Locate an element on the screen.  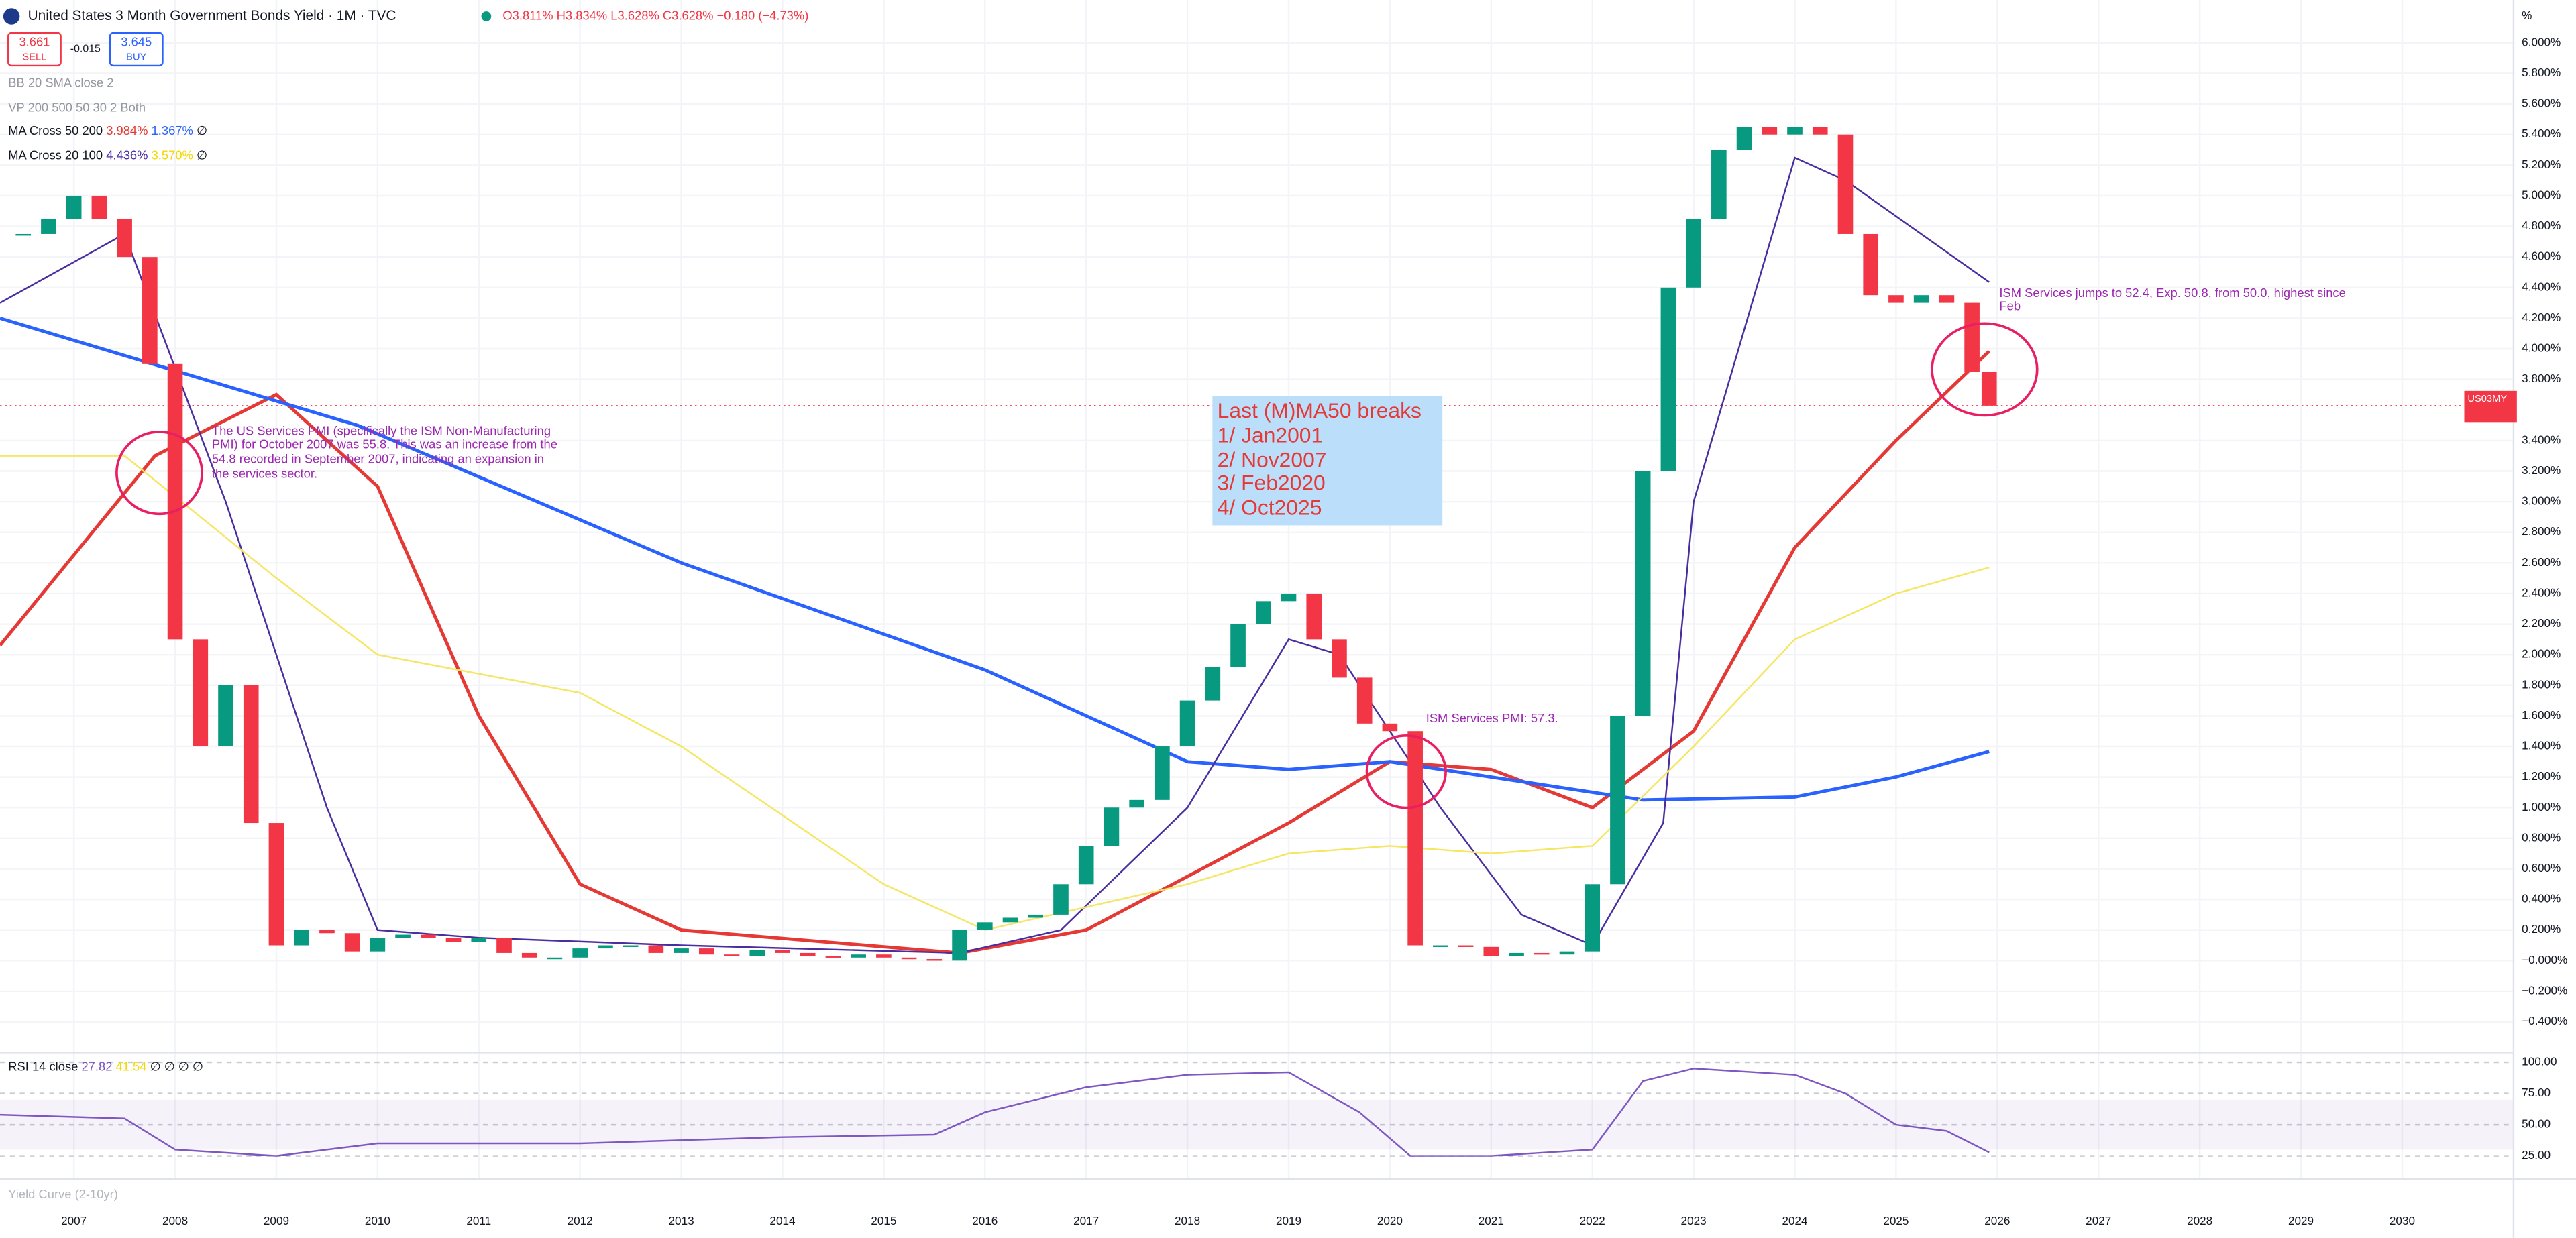
y-tick-label: 5.000% is located at coordinates (2541, 194).